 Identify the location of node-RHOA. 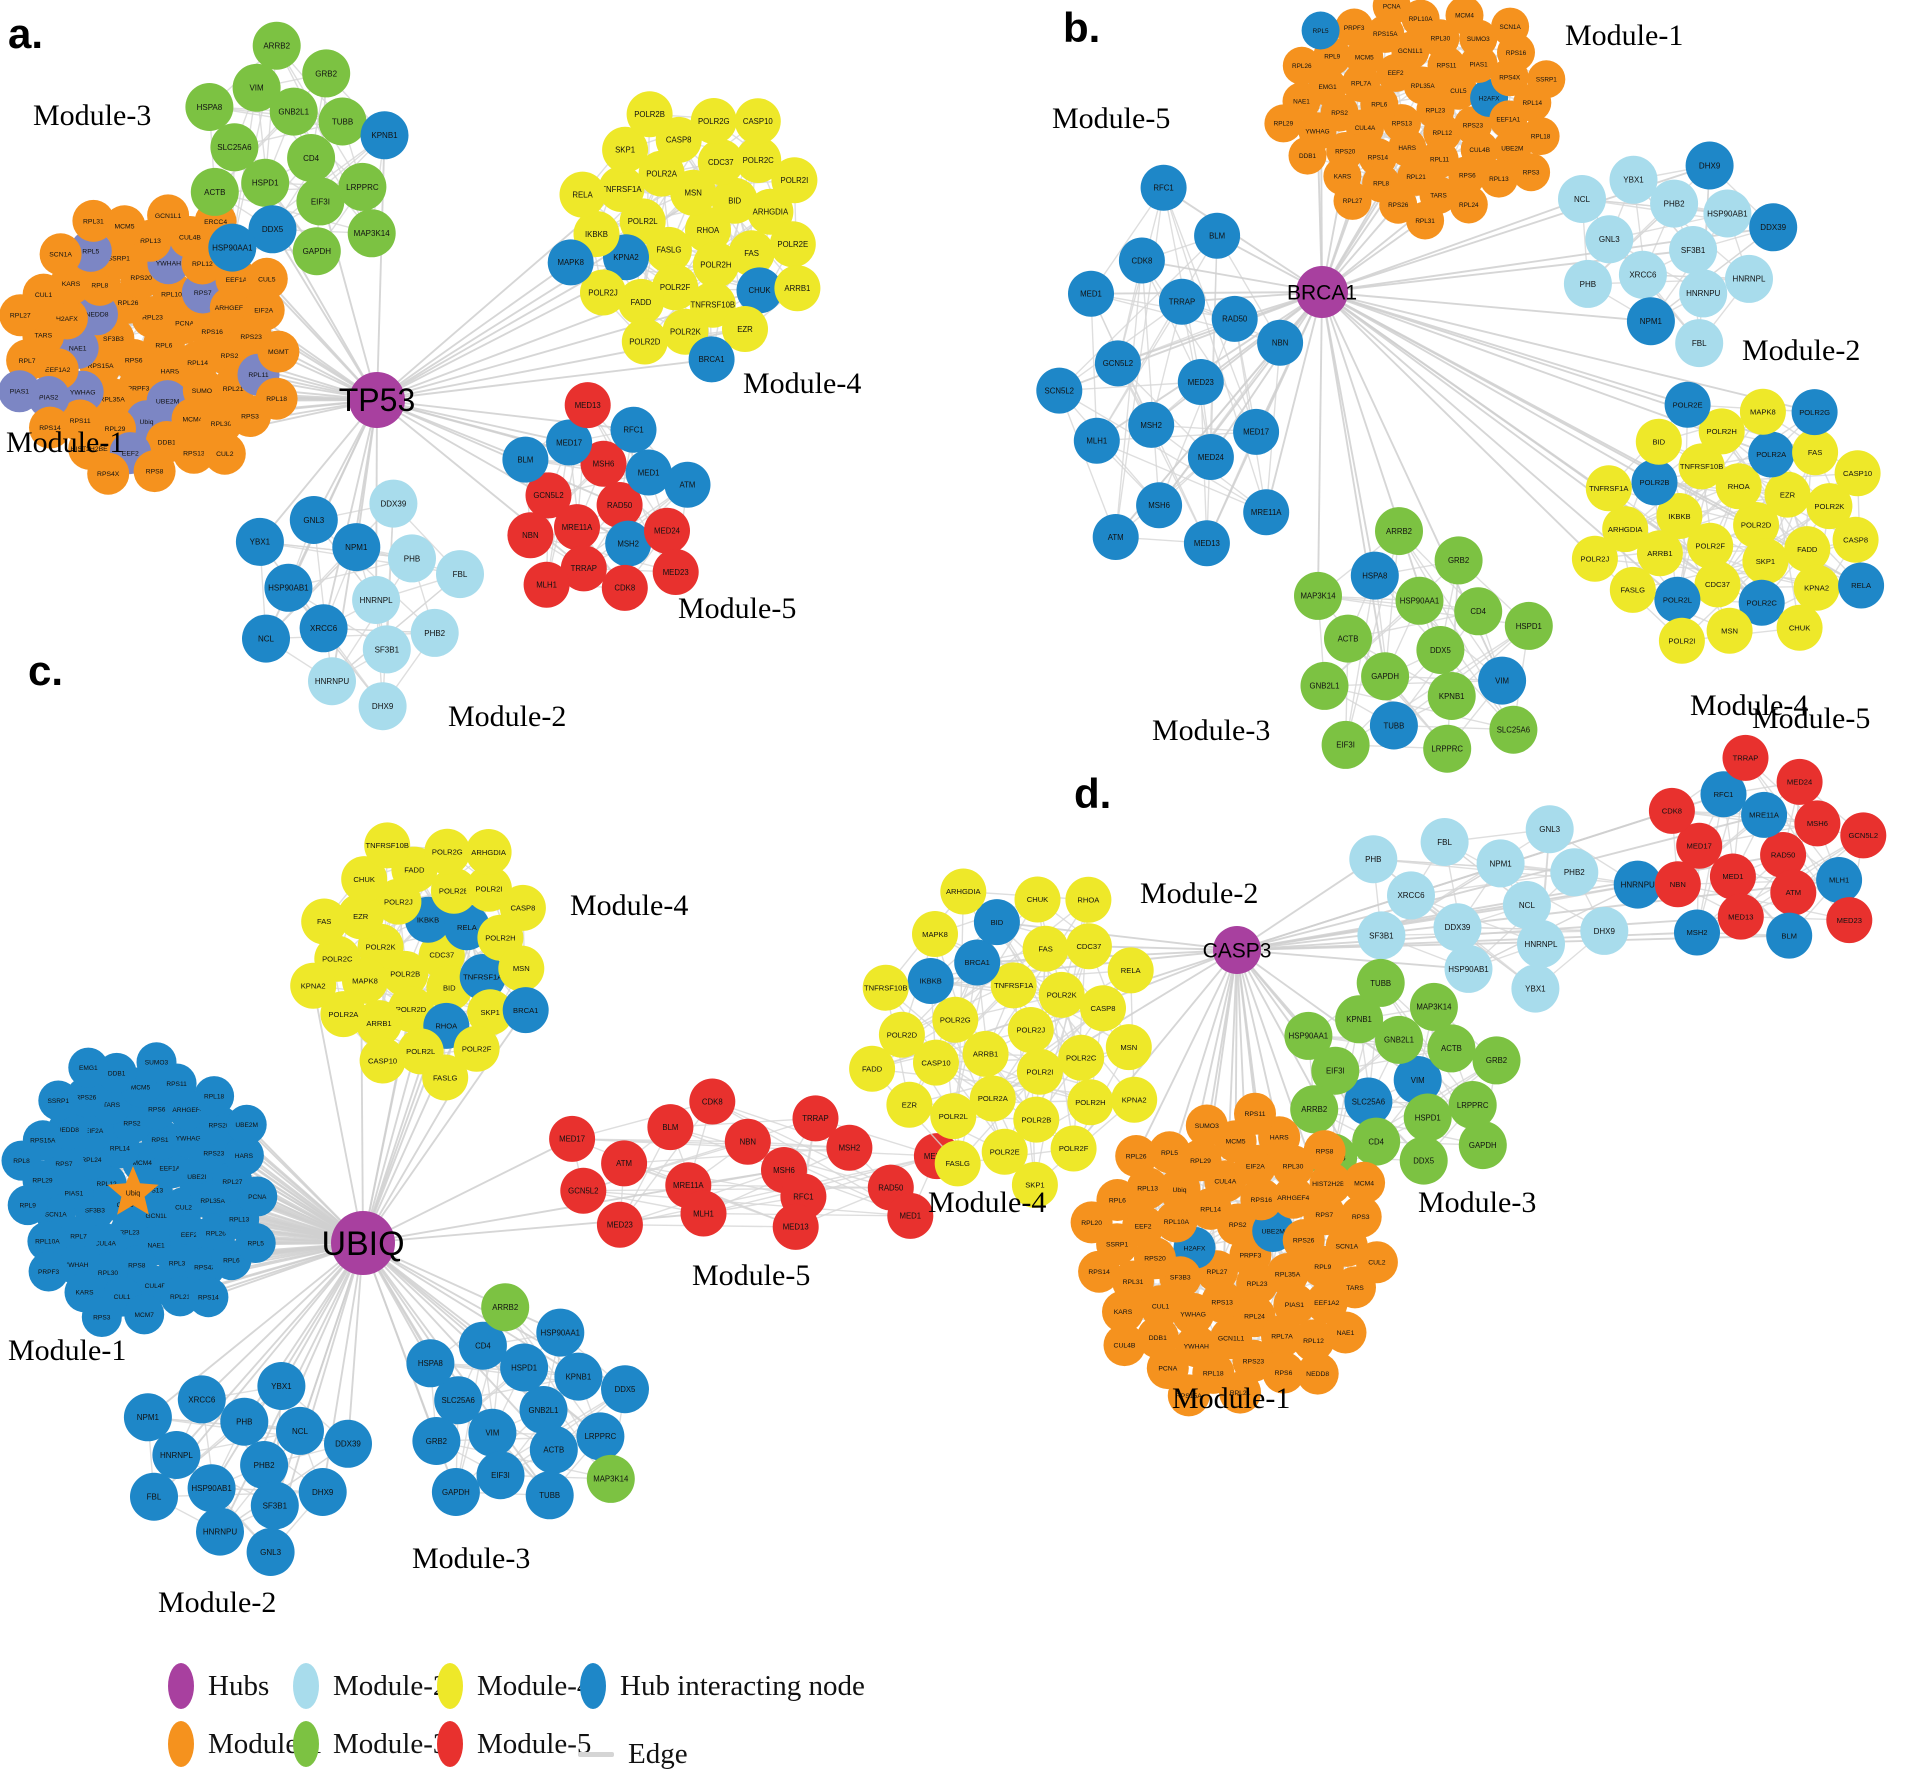
(1738, 486).